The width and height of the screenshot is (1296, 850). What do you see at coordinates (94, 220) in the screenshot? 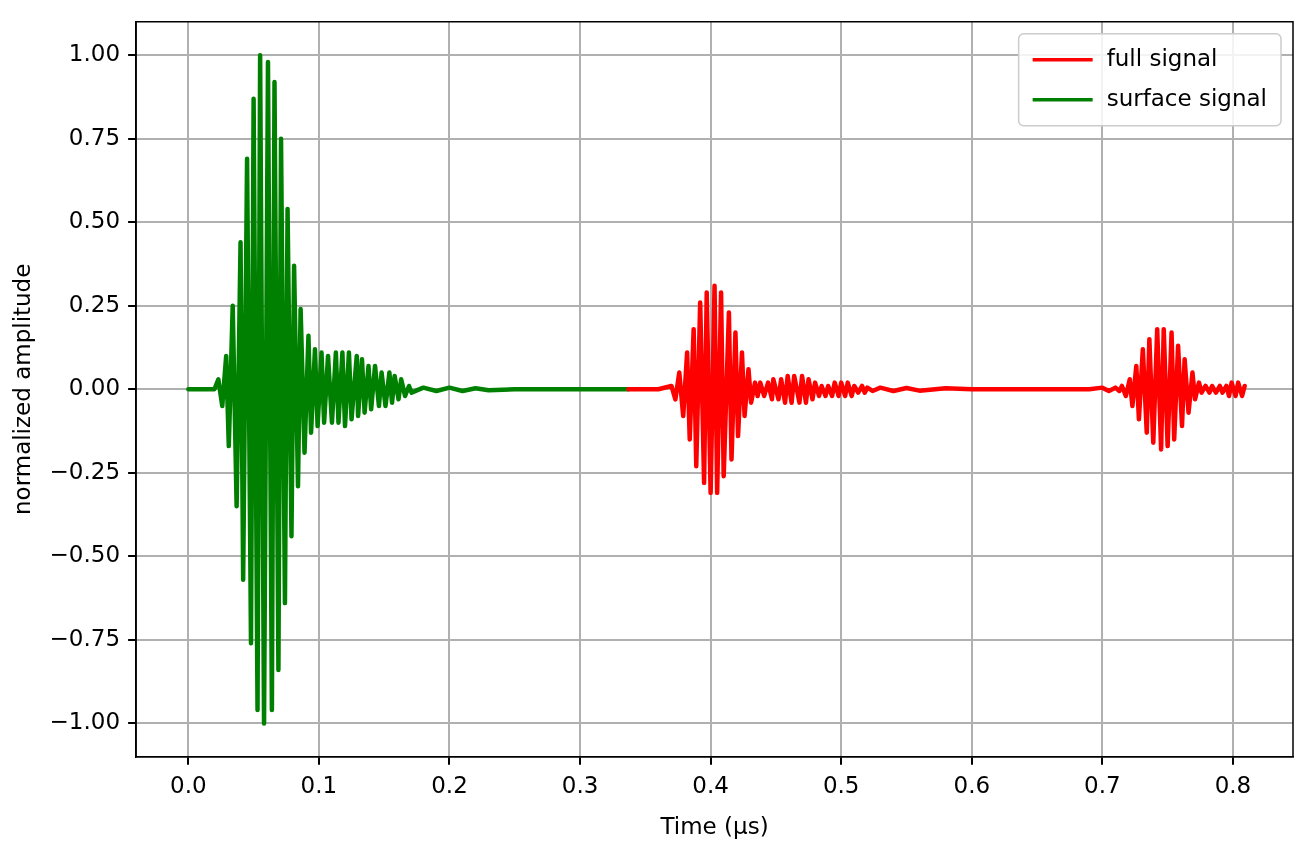
I see `y-tick-label: 0.50` at bounding box center [94, 220].